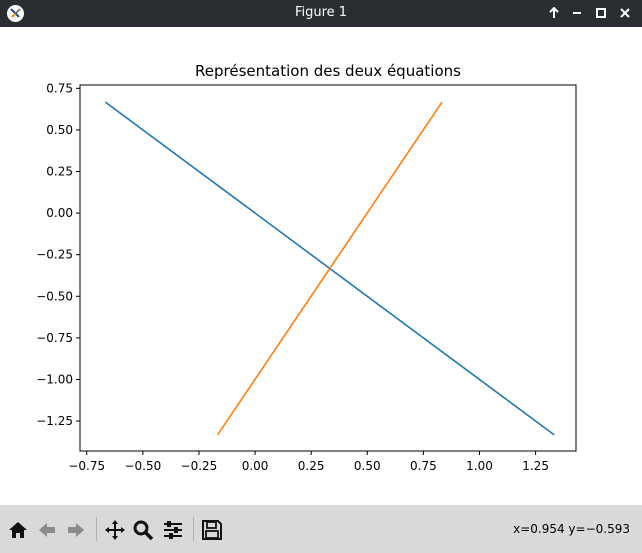 Image resolution: width=642 pixels, height=553 pixels. Describe the element at coordinates (54, 296) in the screenshot. I see `y-tick-label: −0.50` at that location.